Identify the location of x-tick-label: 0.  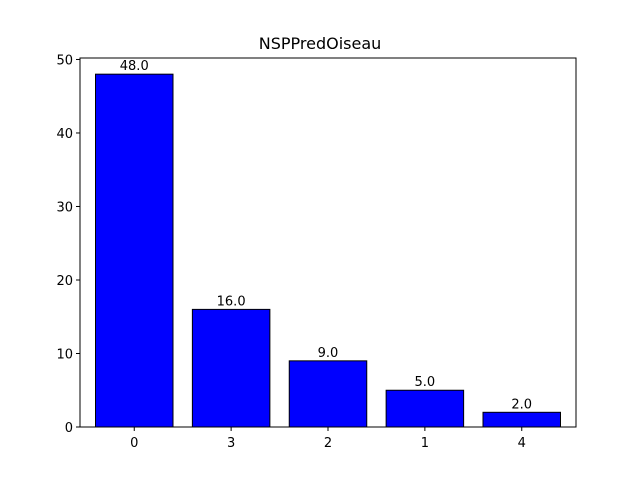
(134, 443).